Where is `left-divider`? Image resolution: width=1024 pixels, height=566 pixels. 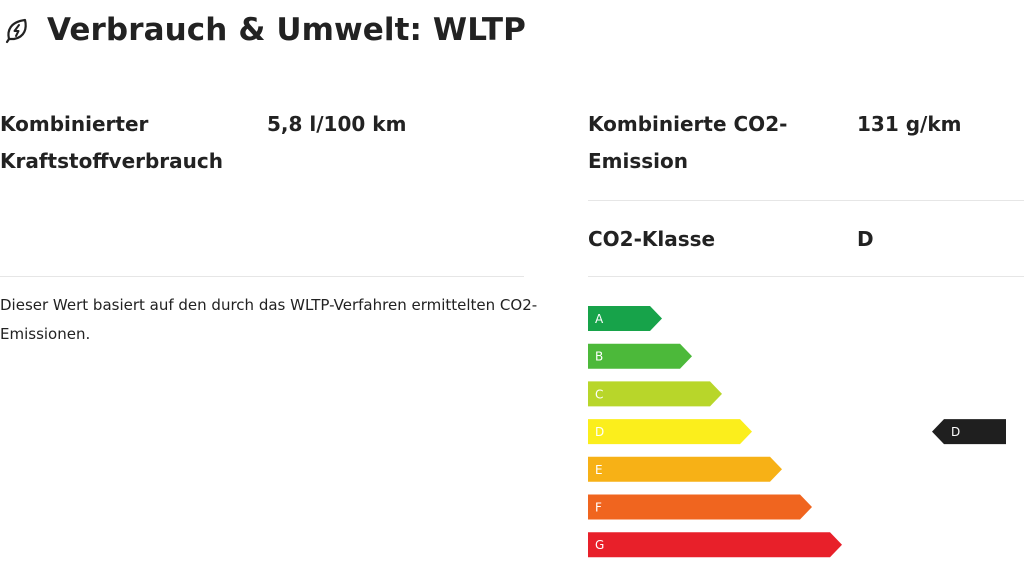
left-divider is located at coordinates (262, 276).